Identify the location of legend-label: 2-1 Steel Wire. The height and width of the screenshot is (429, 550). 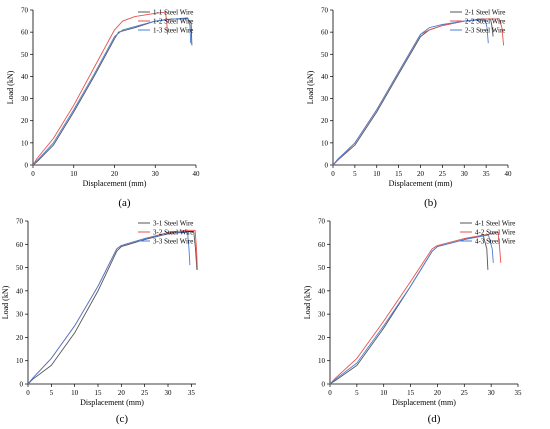
(485, 13).